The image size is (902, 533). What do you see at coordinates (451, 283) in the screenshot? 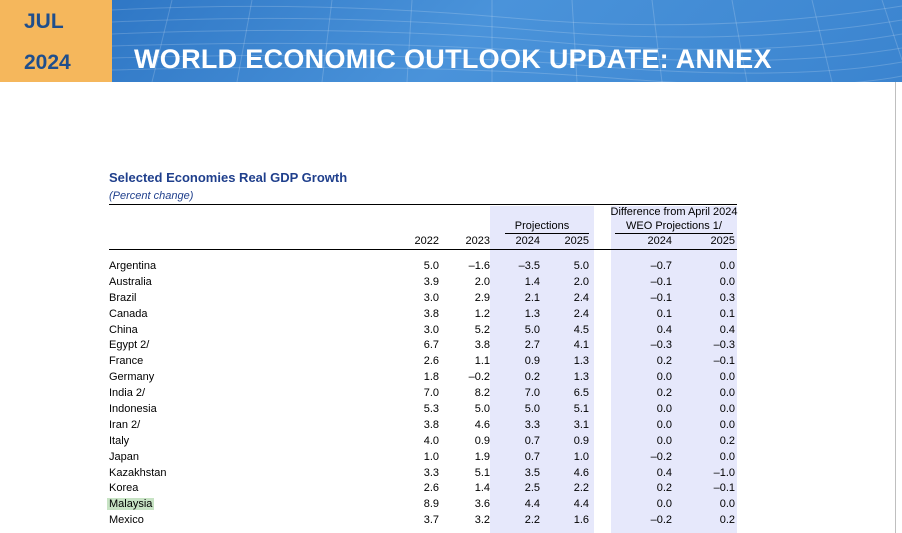
I see `table-row: Australia 3.9 2.0 1.4 2.0 –0.1 0.0` at bounding box center [451, 283].